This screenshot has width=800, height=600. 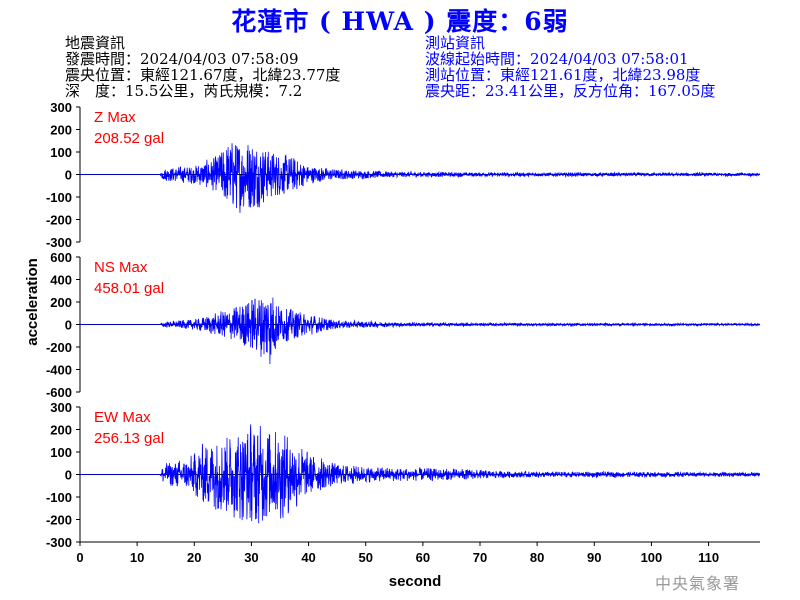 I want to click on panel-component-label: NS Max, so click(x=121, y=267).